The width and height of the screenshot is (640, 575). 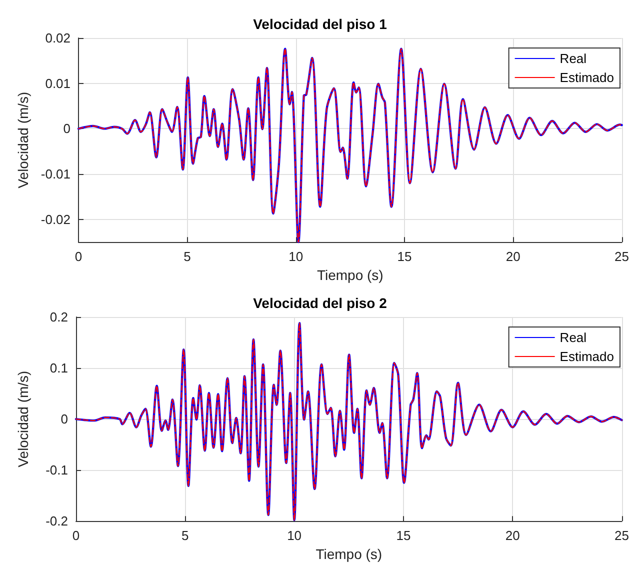 What do you see at coordinates (57, 470) in the screenshot?
I see `y-tick-label: -0.1` at bounding box center [57, 470].